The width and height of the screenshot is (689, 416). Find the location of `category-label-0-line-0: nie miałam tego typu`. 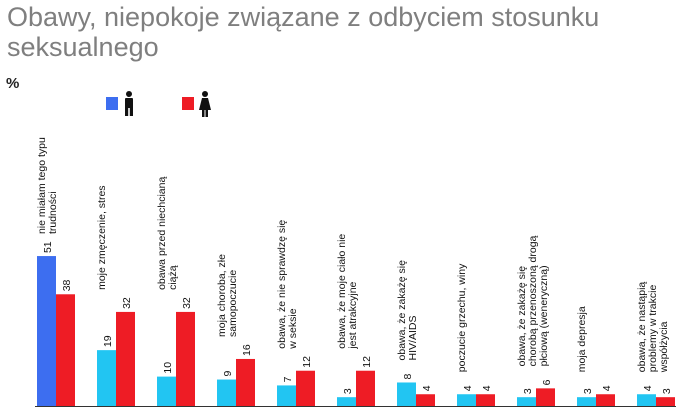

category-label-0-line-0: nie miałam tego typu is located at coordinates (42, 185).